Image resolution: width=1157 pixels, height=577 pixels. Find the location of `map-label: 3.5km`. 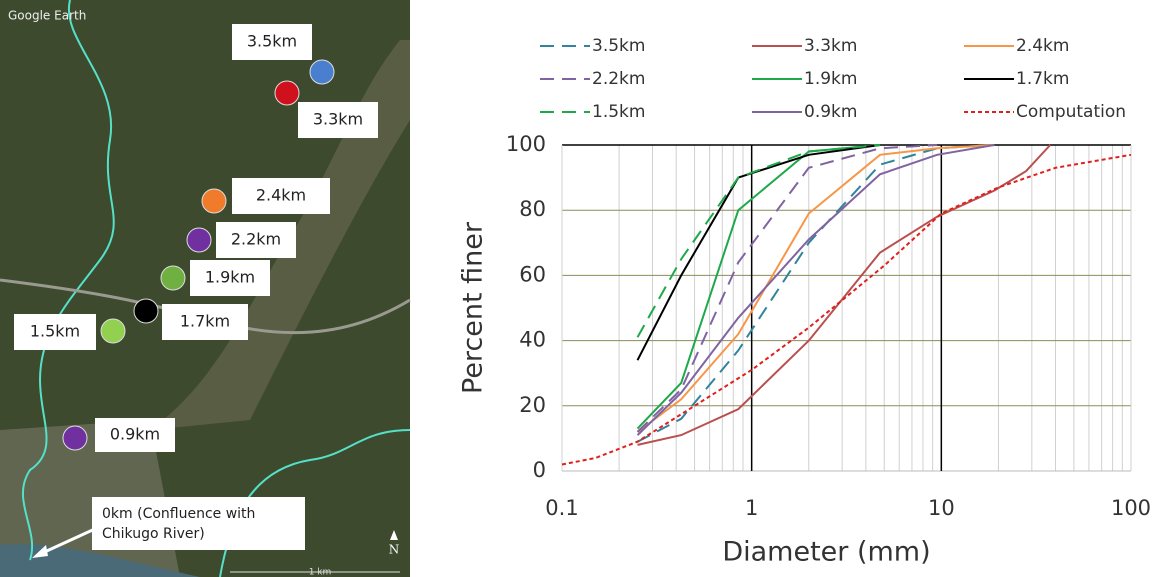

map-label: 3.5km is located at coordinates (272, 41).